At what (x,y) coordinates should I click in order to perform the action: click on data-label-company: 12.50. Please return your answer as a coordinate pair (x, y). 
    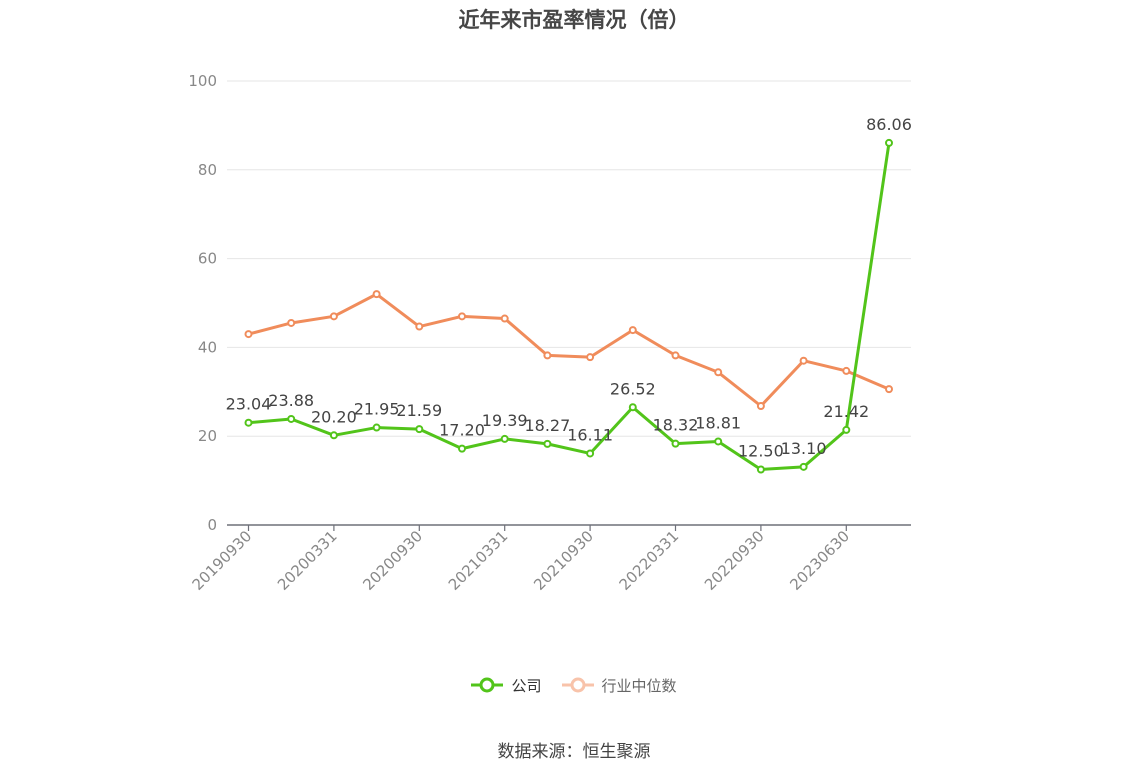
    Looking at the image, I should click on (761, 451).